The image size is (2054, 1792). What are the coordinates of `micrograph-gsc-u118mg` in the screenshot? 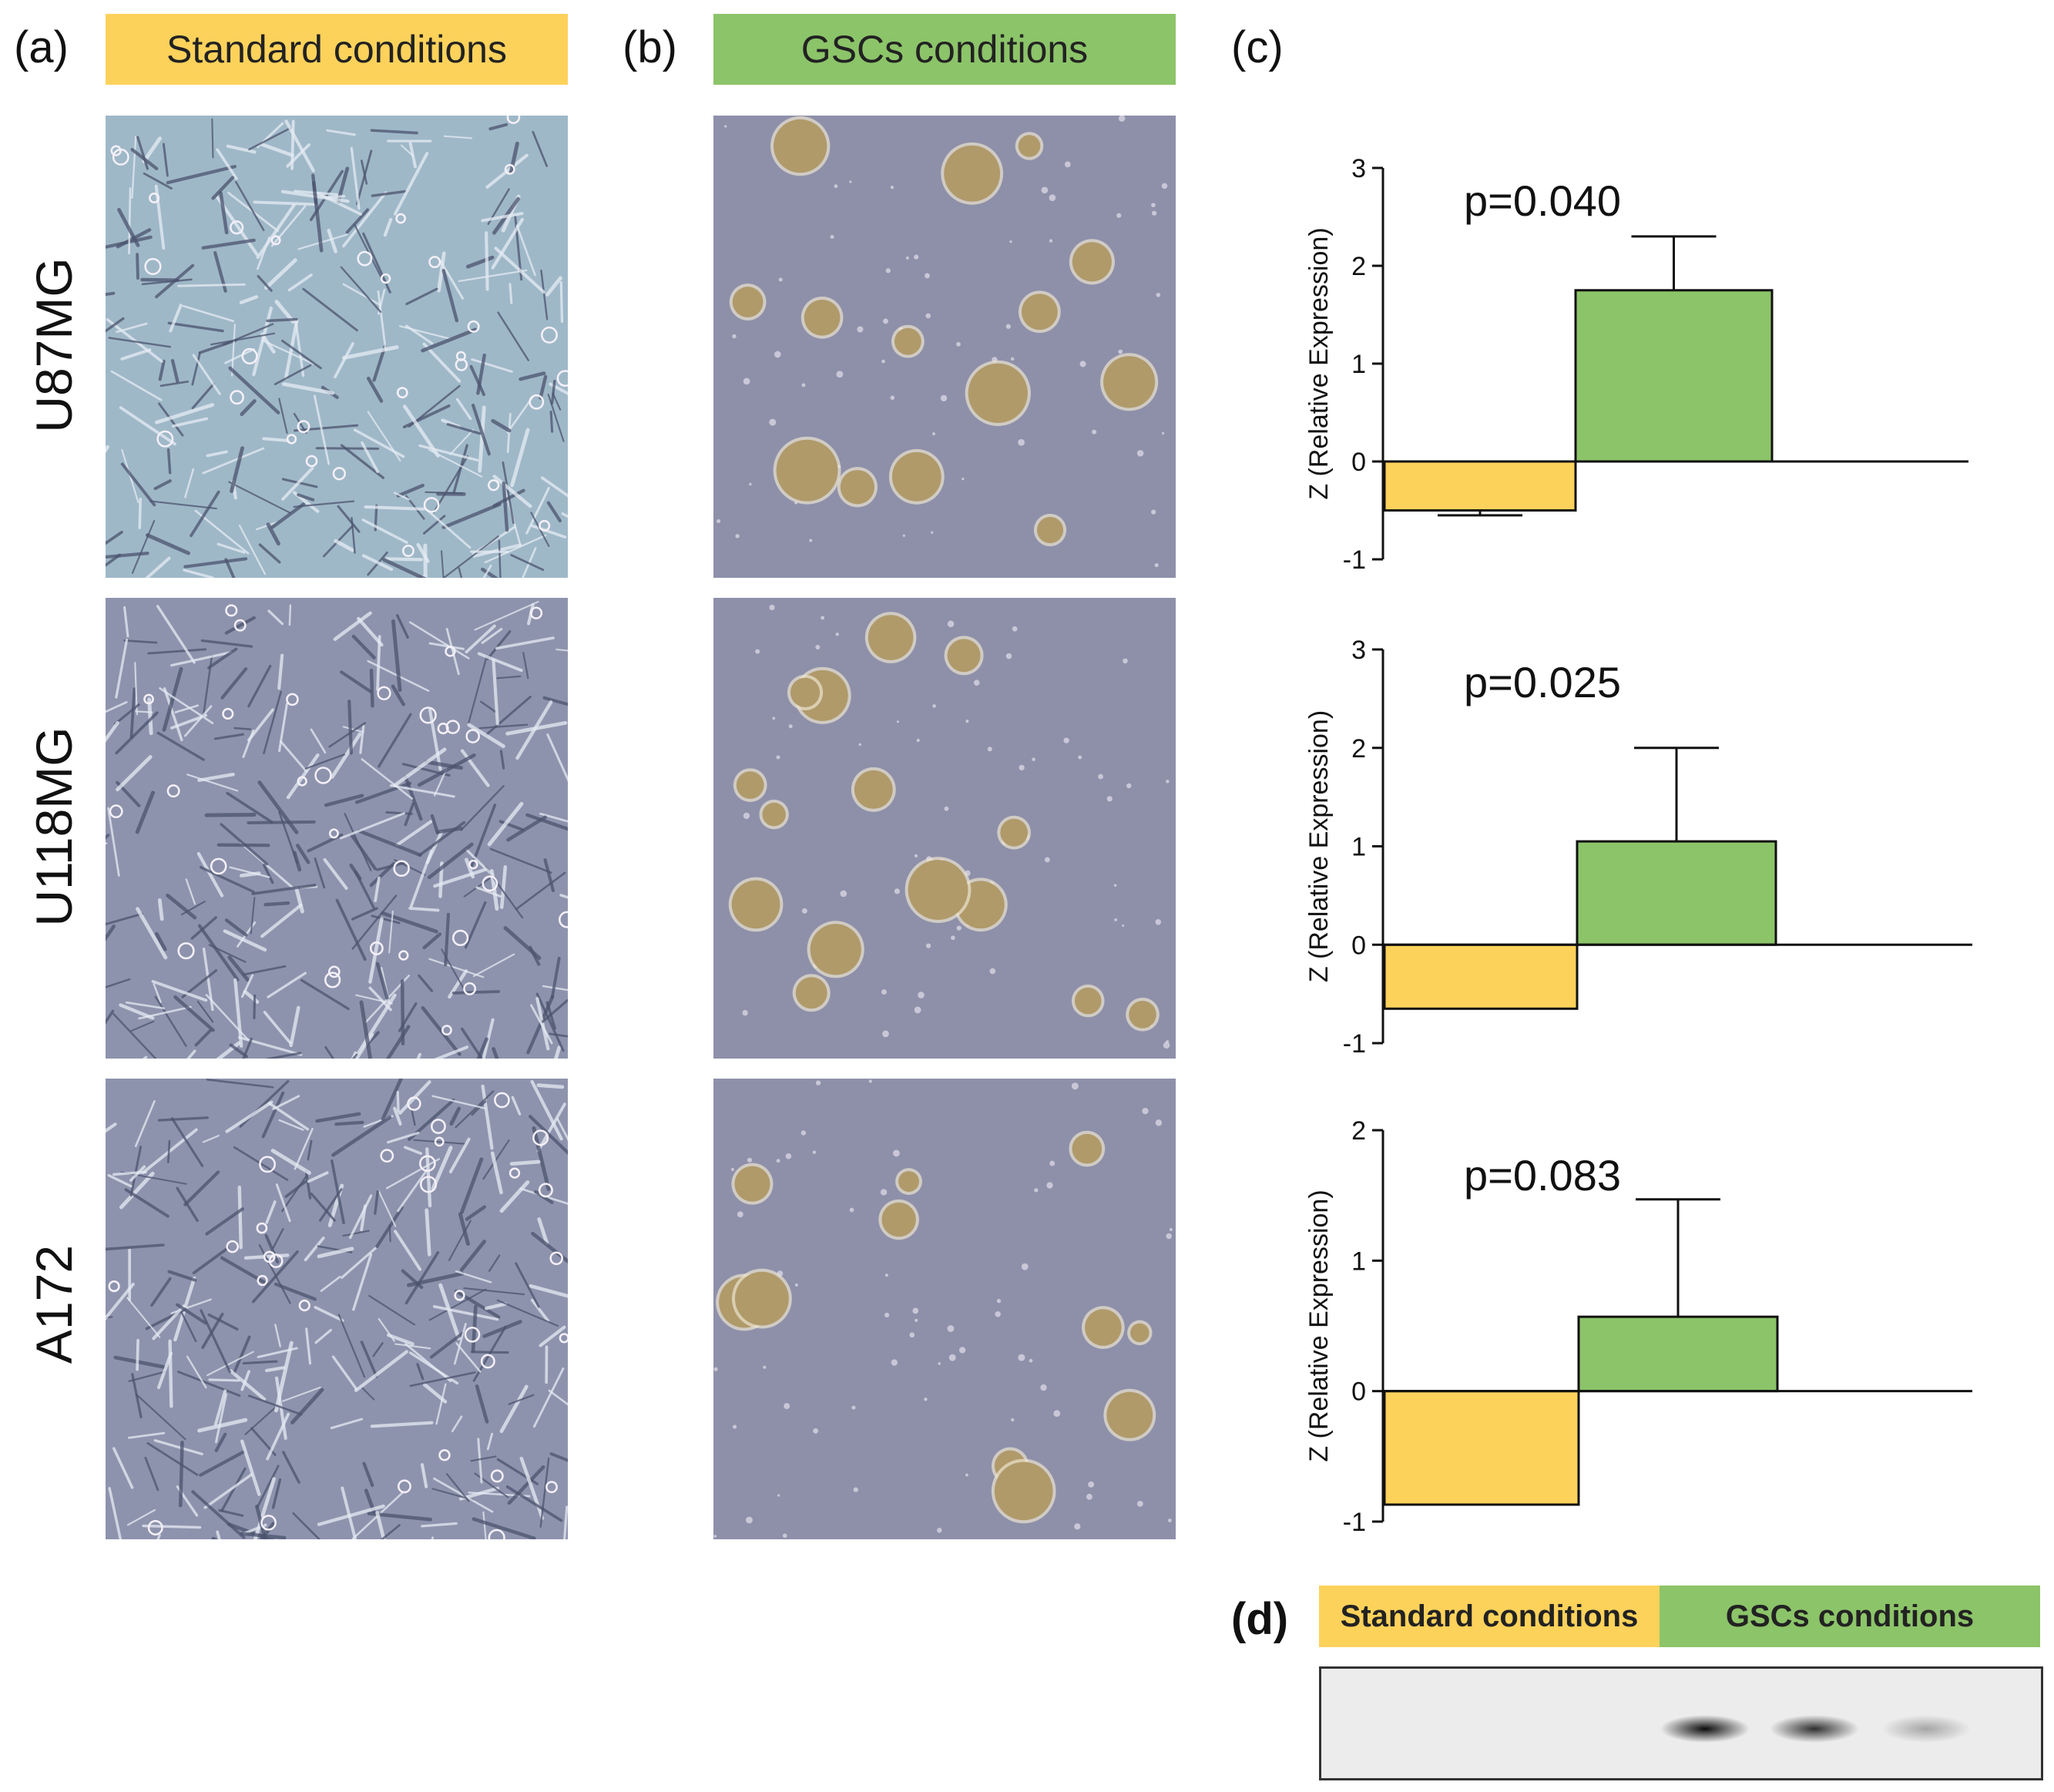 It's located at (944, 828).